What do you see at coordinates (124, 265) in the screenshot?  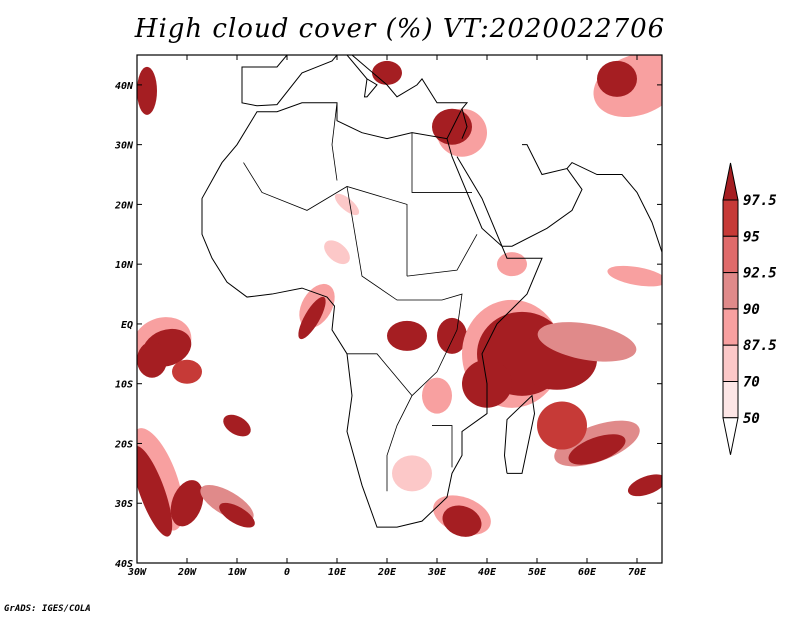 I see `lat-tick-label: 10N` at bounding box center [124, 265].